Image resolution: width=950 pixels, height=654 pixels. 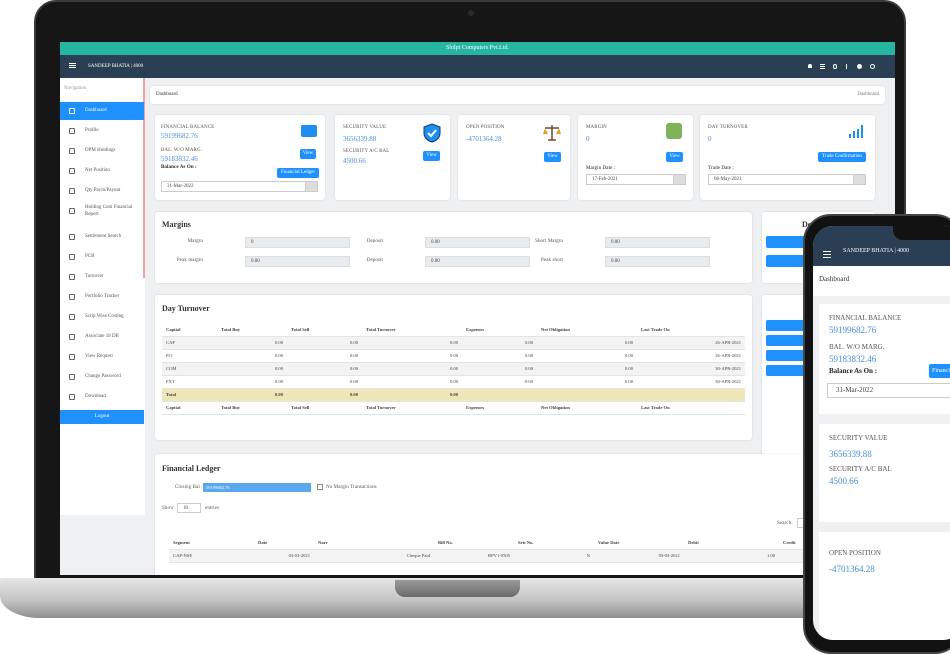 What do you see at coordinates (189, 356) in the screenshot?
I see `table-cell: FO` at bounding box center [189, 356].